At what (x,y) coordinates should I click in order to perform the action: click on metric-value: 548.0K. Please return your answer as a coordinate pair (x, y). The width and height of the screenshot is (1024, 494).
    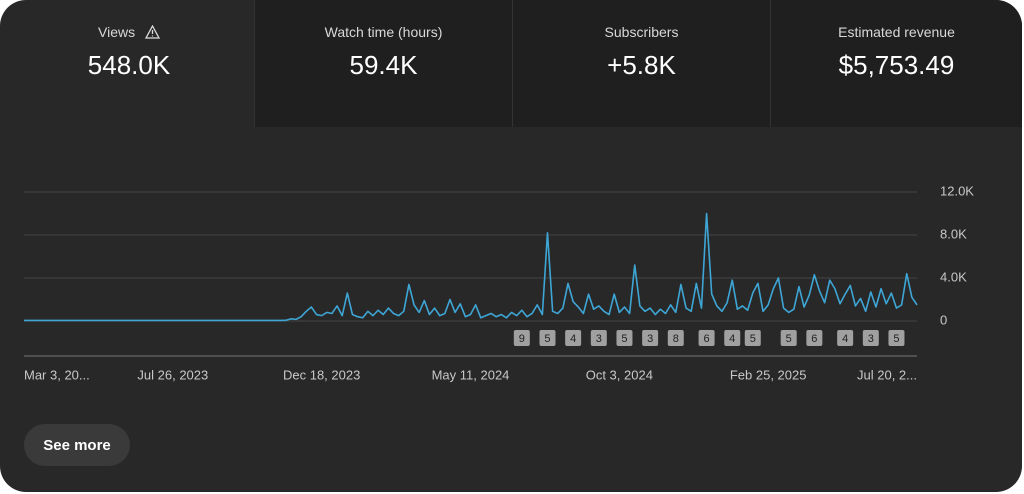
    Looking at the image, I should click on (129, 65).